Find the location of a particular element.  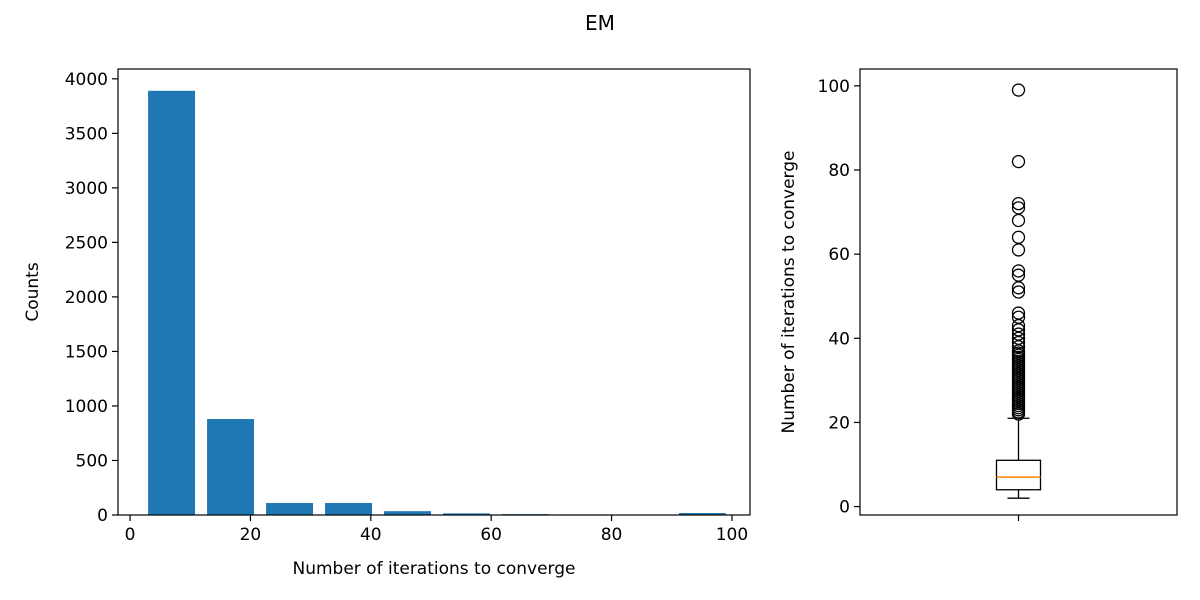

histogram-x-ticks: 0 20 40 60 80 100 is located at coordinates (436, 530).